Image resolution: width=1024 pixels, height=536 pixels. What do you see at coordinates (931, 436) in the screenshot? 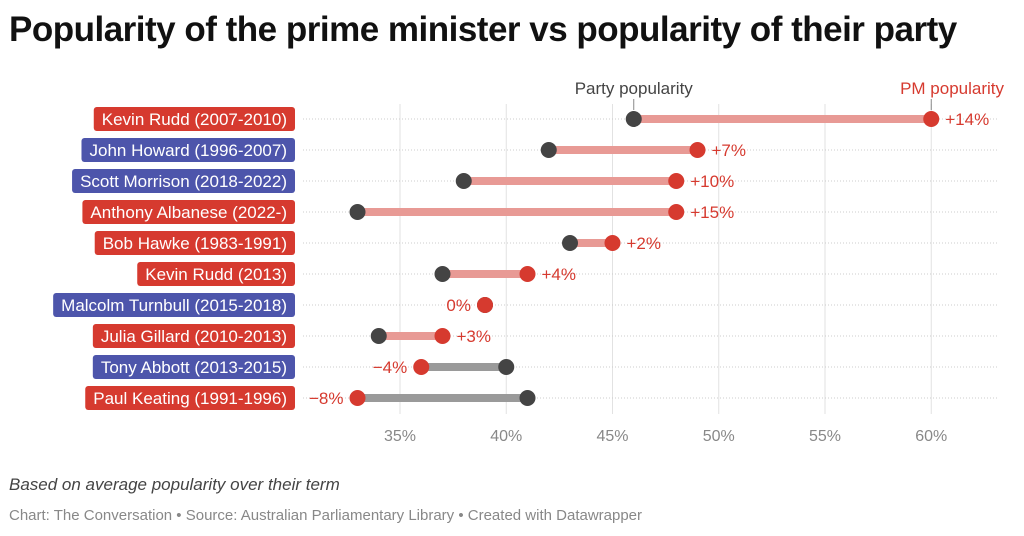
I see `x-tick-label: 60%` at bounding box center [931, 436].